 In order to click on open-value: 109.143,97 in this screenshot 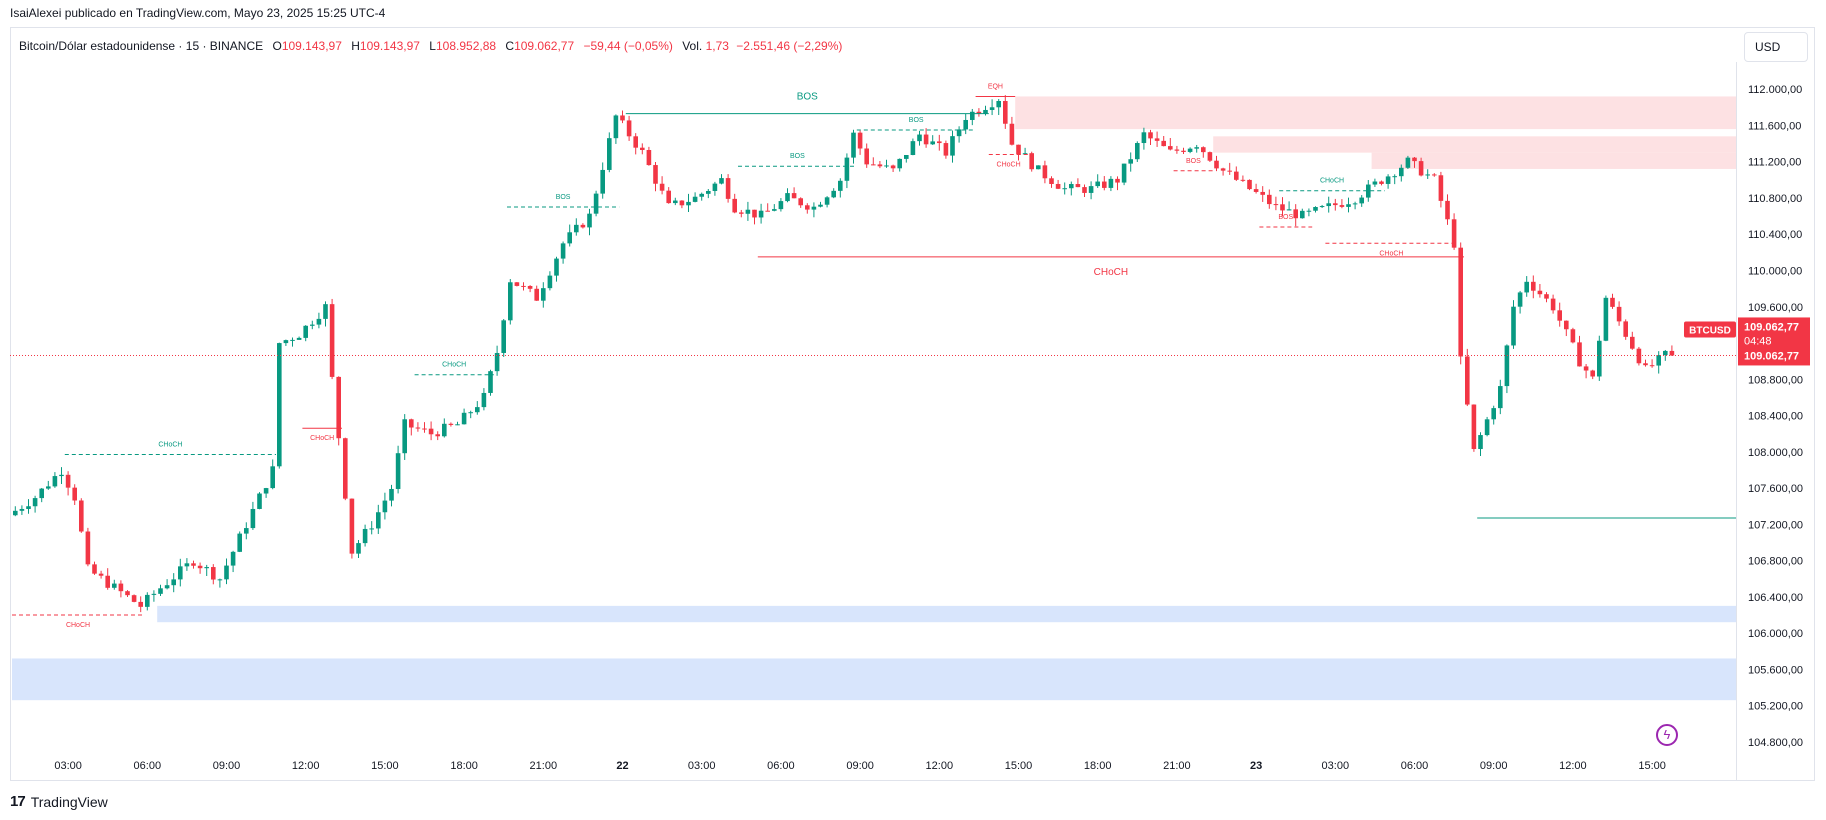, I will do `click(311, 46)`.